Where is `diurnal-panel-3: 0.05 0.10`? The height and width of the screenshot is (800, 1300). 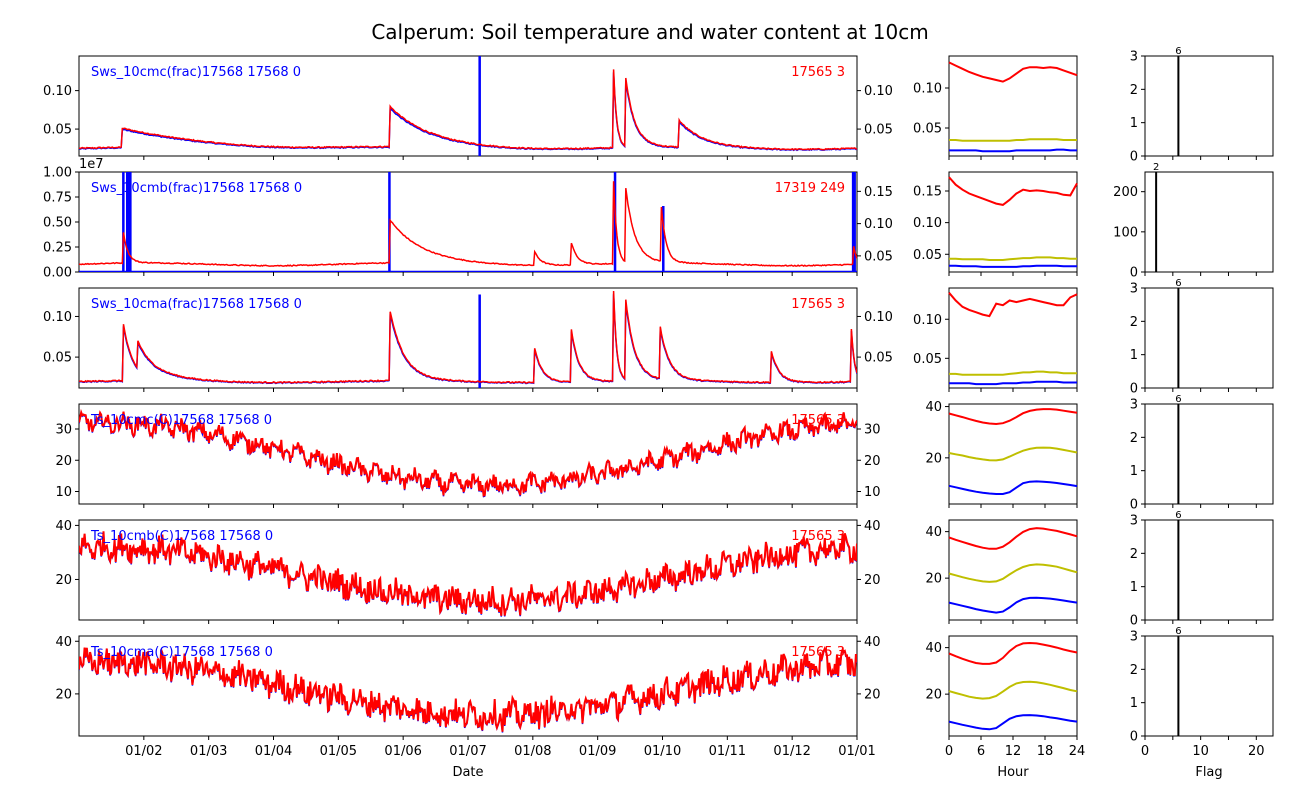 diurnal-panel-3: 0.05 0.10 is located at coordinates (995, 339).